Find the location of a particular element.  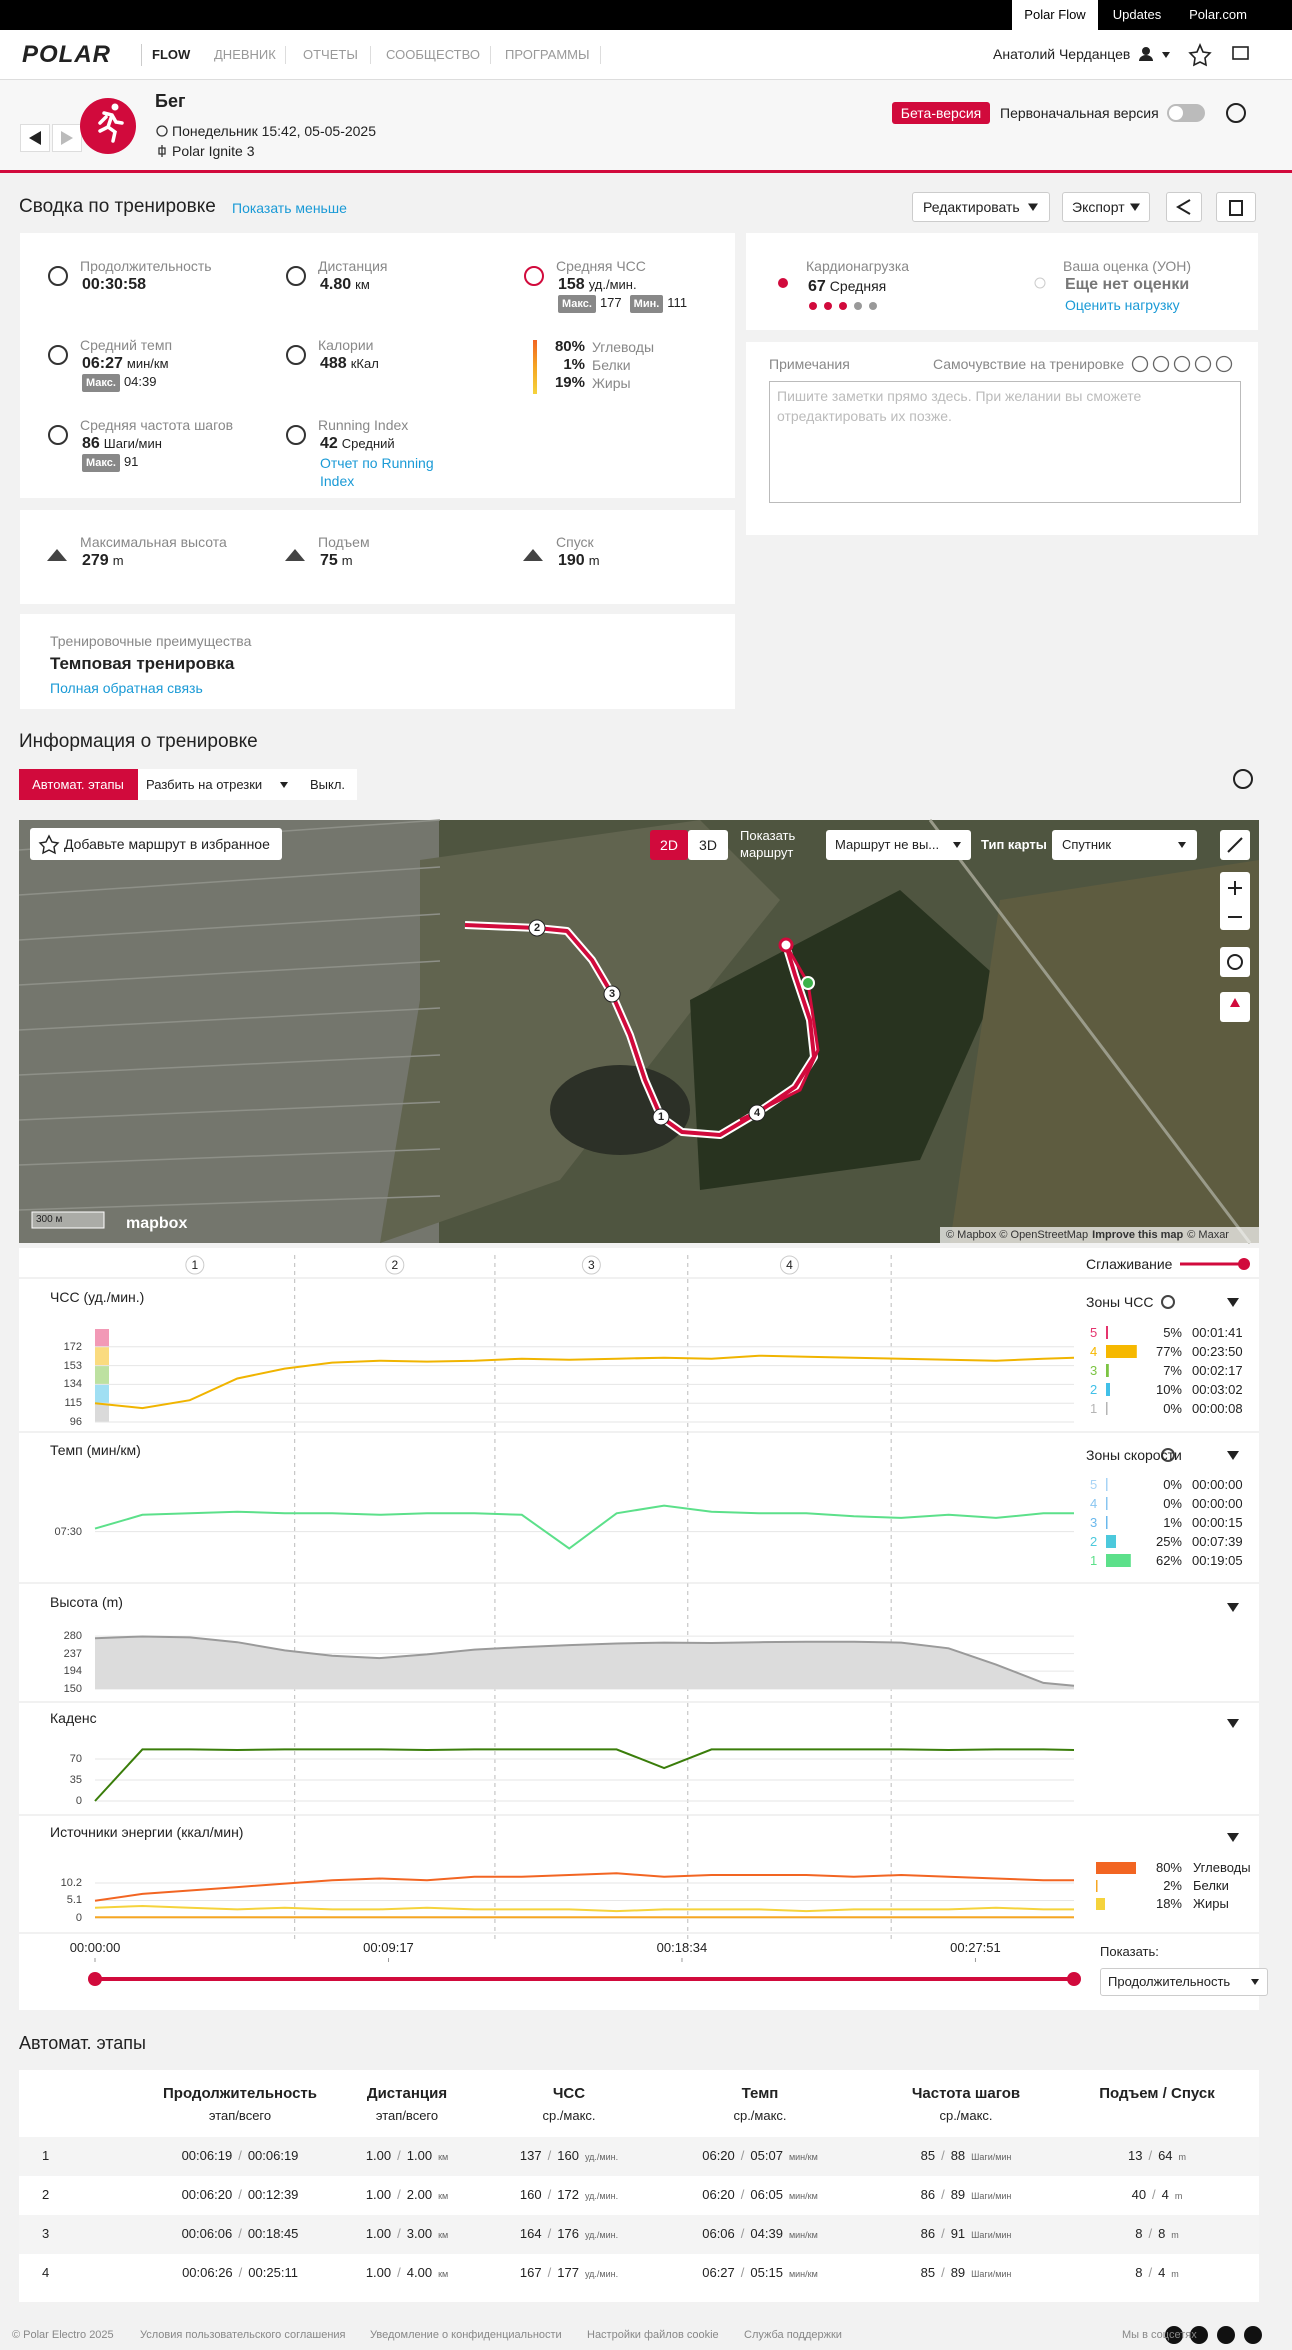

map-scale is located at coordinates (68, 1220).